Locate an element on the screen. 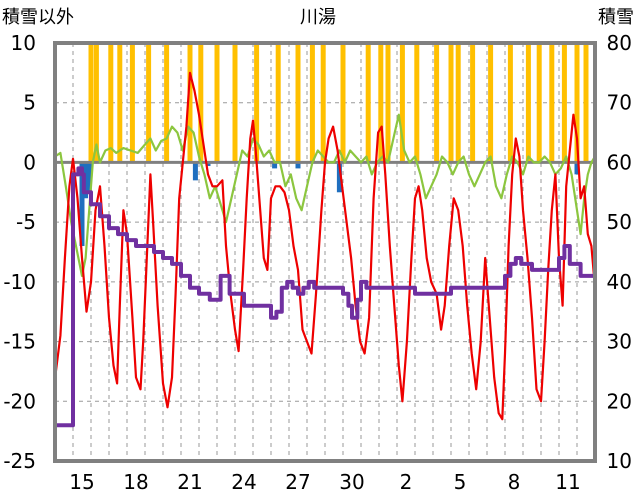 The height and width of the screenshot is (501, 636). right-tick-label: 30 is located at coordinates (619, 342).